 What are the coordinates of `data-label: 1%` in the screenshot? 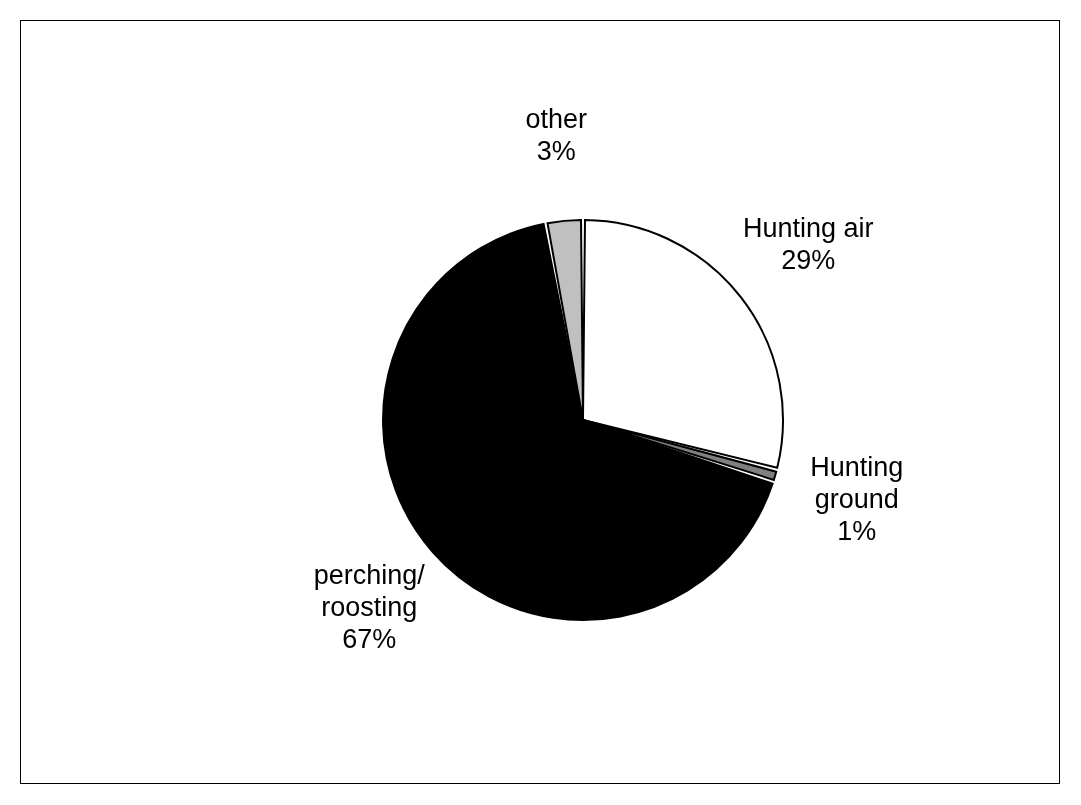 It's located at (857, 530).